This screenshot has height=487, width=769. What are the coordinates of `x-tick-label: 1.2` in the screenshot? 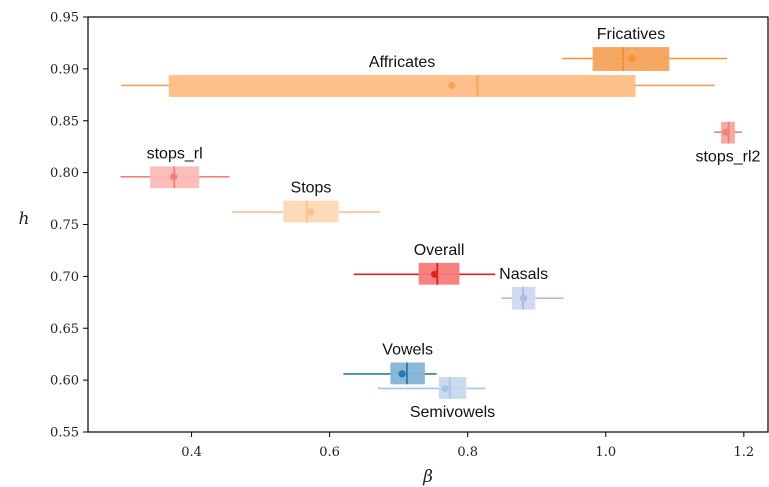 It's located at (743, 452).